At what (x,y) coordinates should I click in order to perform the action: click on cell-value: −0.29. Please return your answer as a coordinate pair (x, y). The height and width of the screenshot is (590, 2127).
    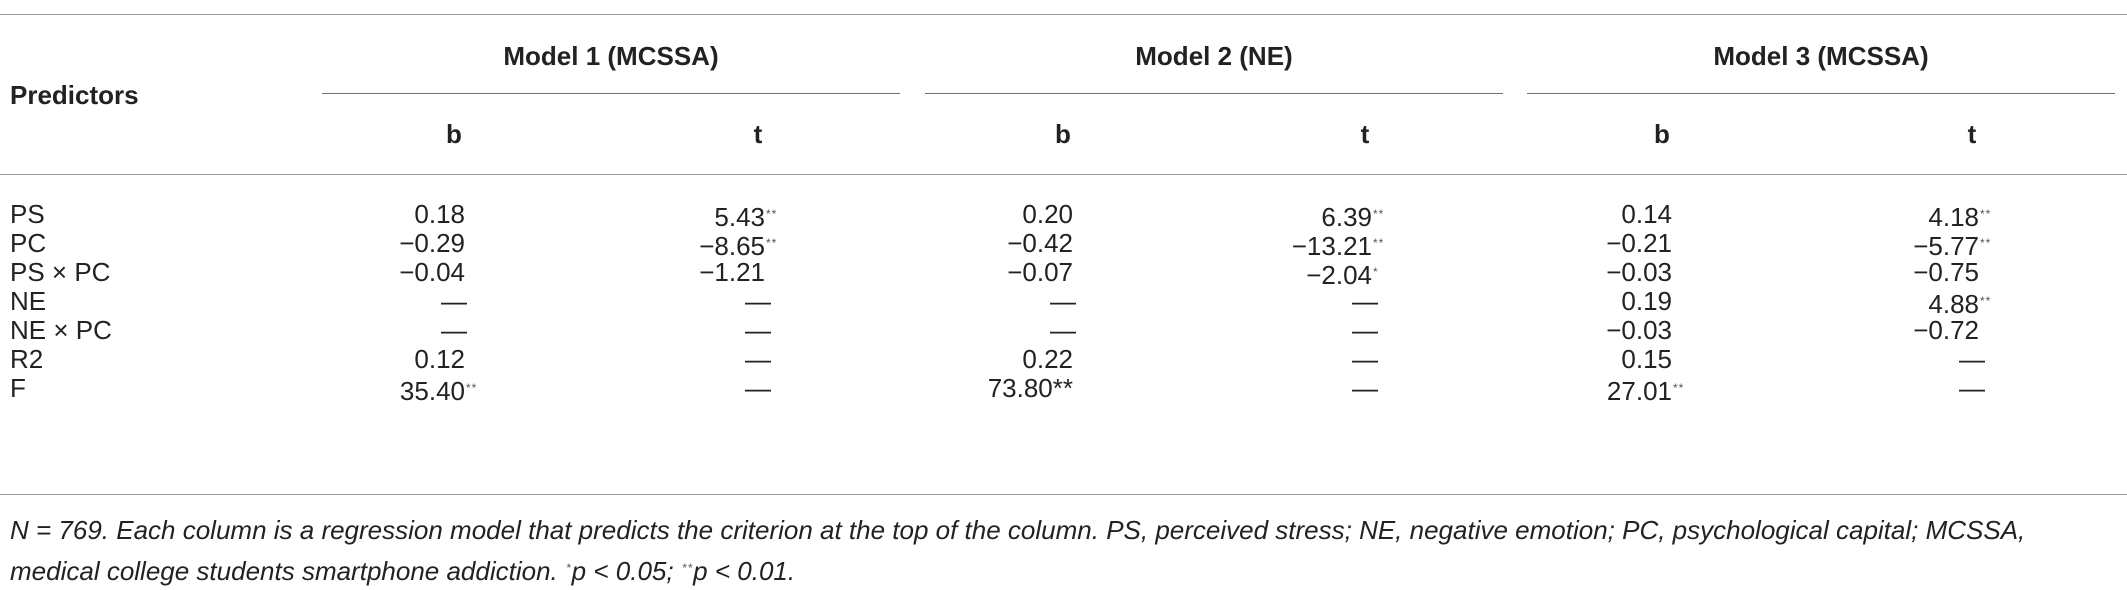
    Looking at the image, I should click on (432, 243).